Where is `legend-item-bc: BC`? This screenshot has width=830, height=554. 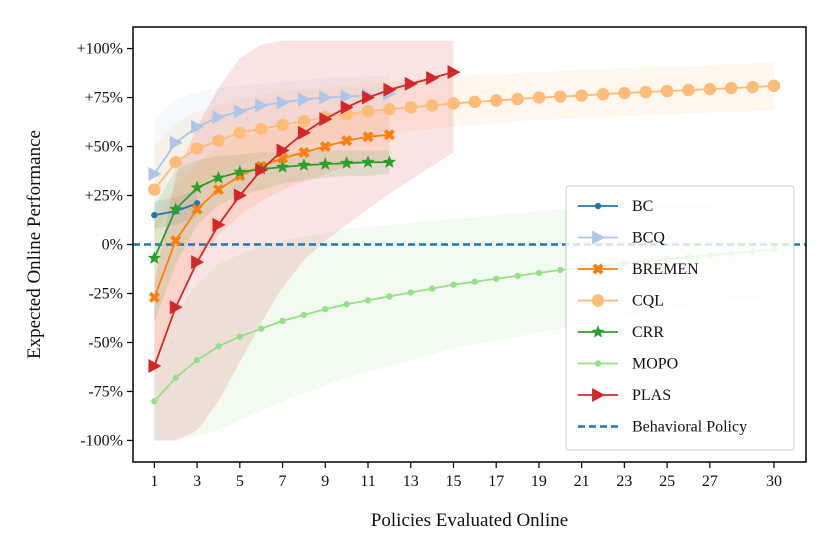 legend-item-bc: BC is located at coordinates (615, 206).